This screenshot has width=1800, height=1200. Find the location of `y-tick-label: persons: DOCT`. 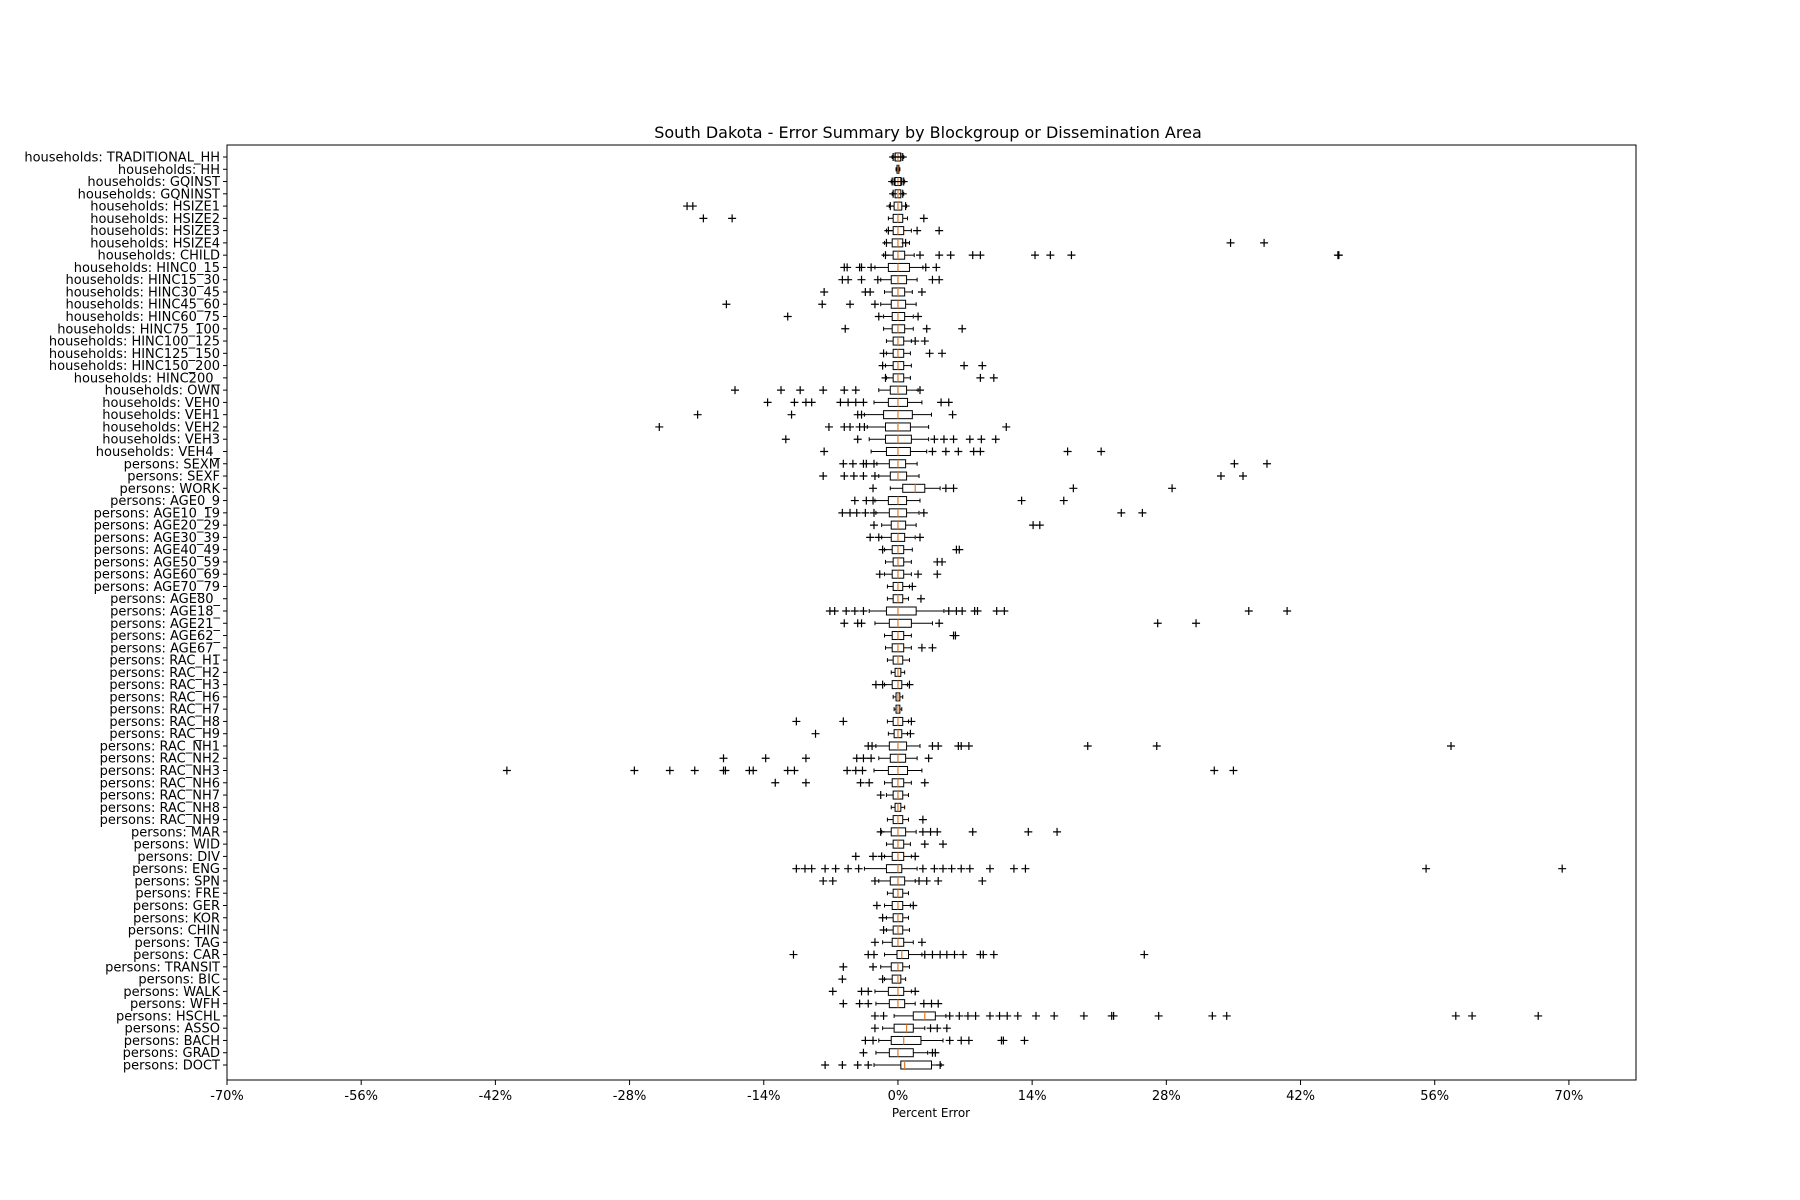

y-tick-label: persons: DOCT is located at coordinates (171, 1066).